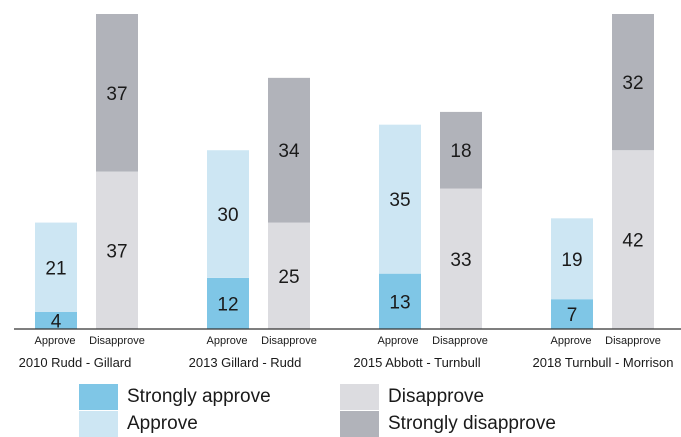  Describe the element at coordinates (416, 362) in the screenshot. I see `category-label-2015-abbott-turnbull: 2015 Abbott - Turnbull` at that location.